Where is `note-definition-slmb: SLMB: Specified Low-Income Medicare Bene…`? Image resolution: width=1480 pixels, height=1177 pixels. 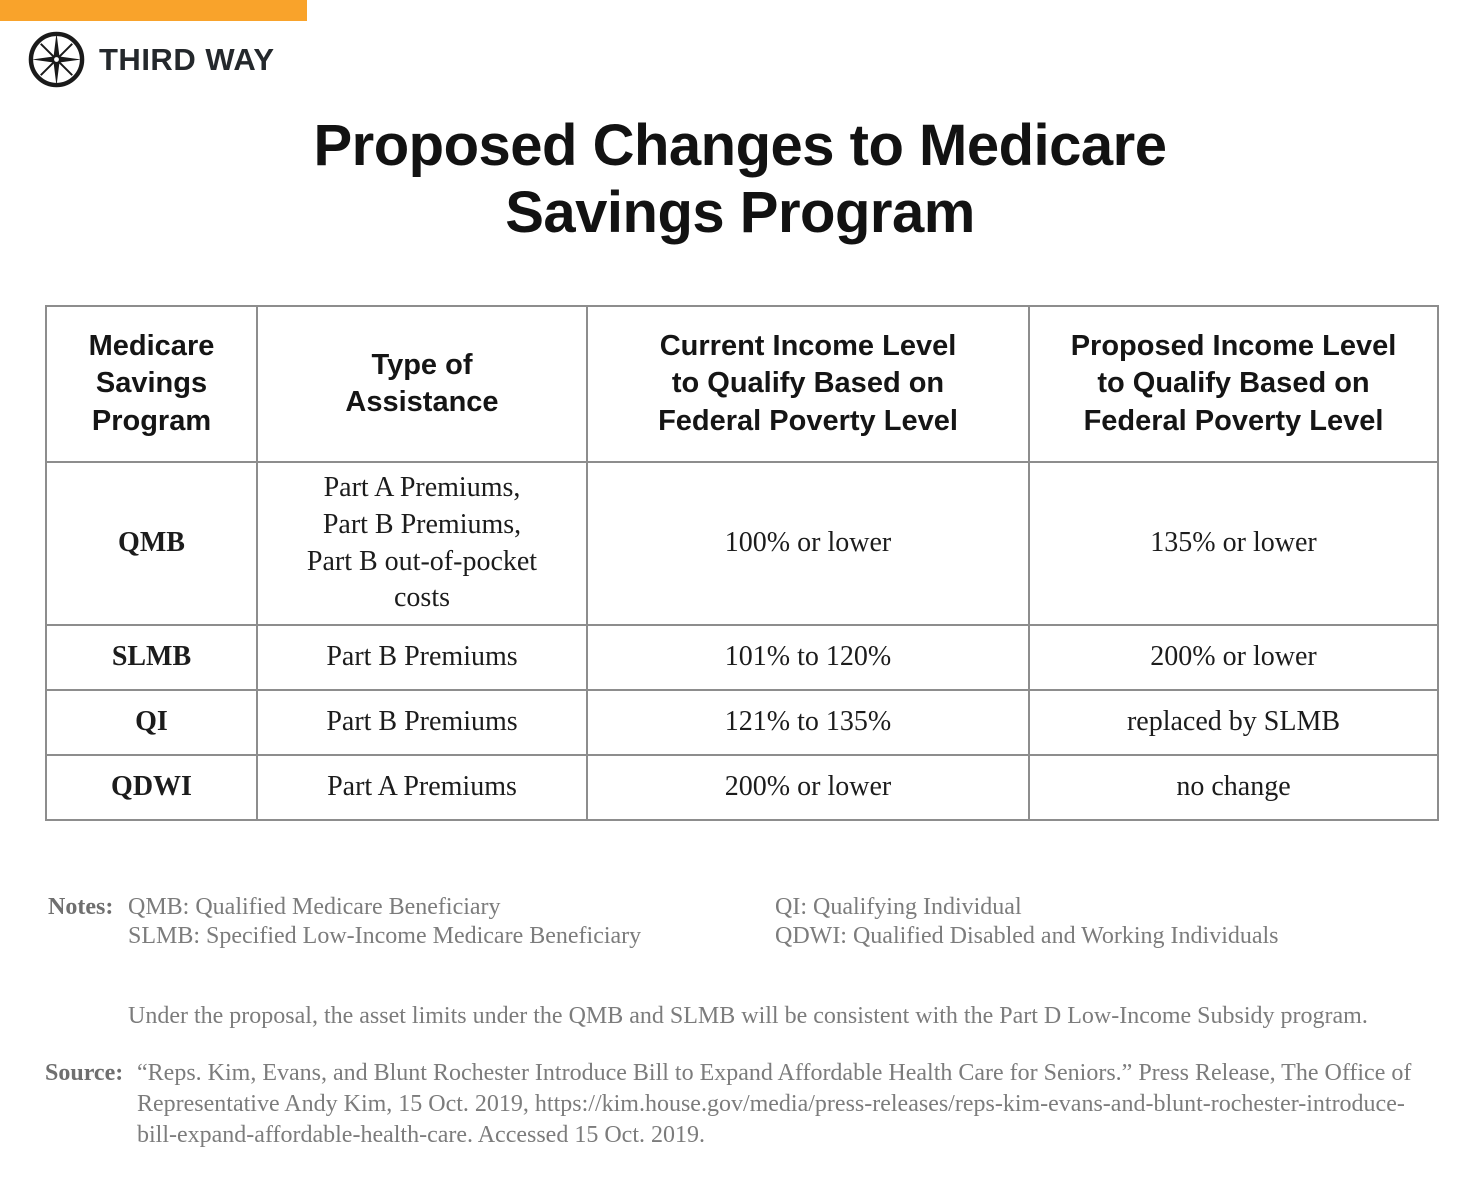
note-definition-slmb: SLMB: Specified Low-Income Medicare Bene… is located at coordinates (385, 936).